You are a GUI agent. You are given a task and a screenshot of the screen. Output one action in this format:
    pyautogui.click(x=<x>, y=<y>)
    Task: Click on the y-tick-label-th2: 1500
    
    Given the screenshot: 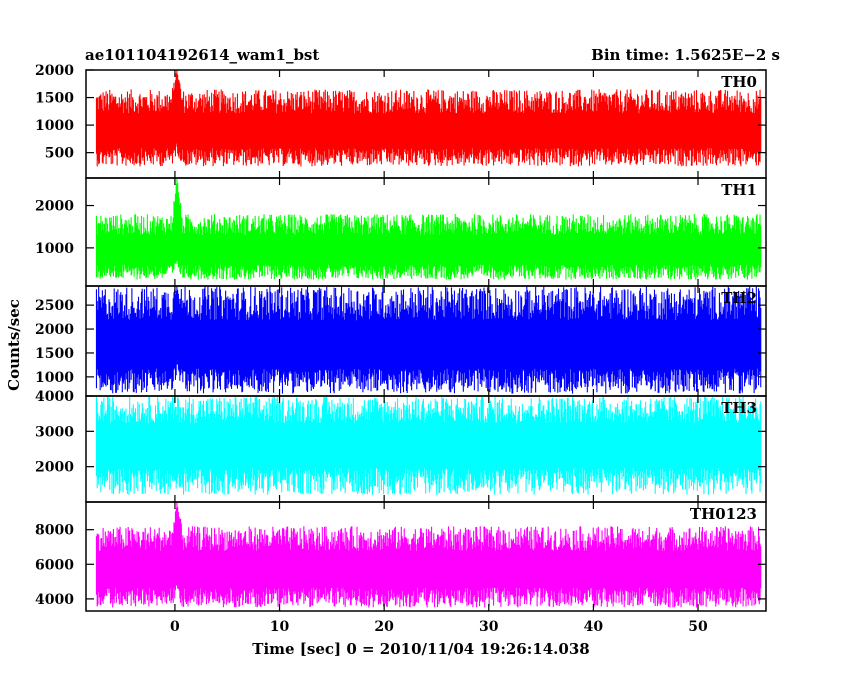 What is the action you would take?
    pyautogui.click(x=54, y=354)
    